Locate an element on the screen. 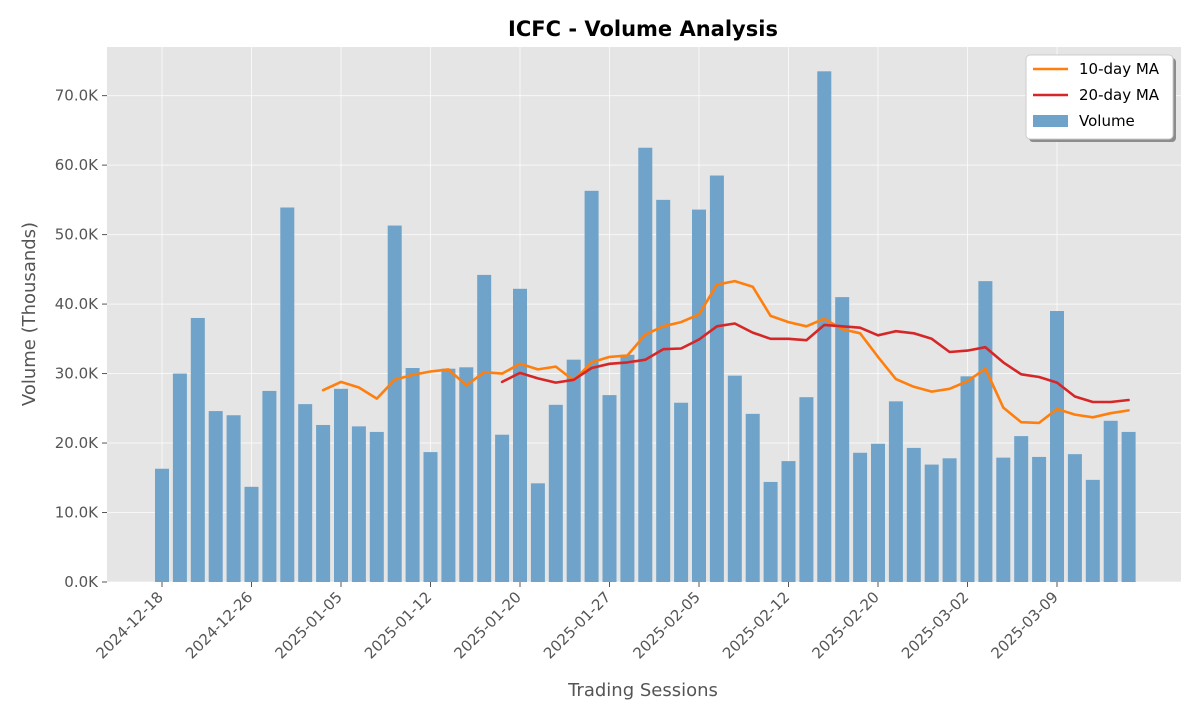  y-tick-label: 10.0K is located at coordinates (77, 513).